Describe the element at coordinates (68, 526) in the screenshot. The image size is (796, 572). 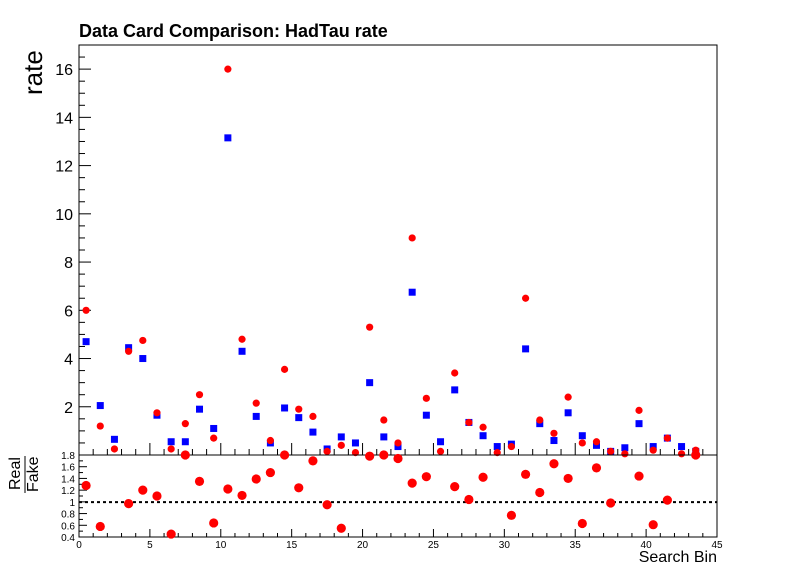
I see `ratio-y-tick-label: 0.6` at that location.